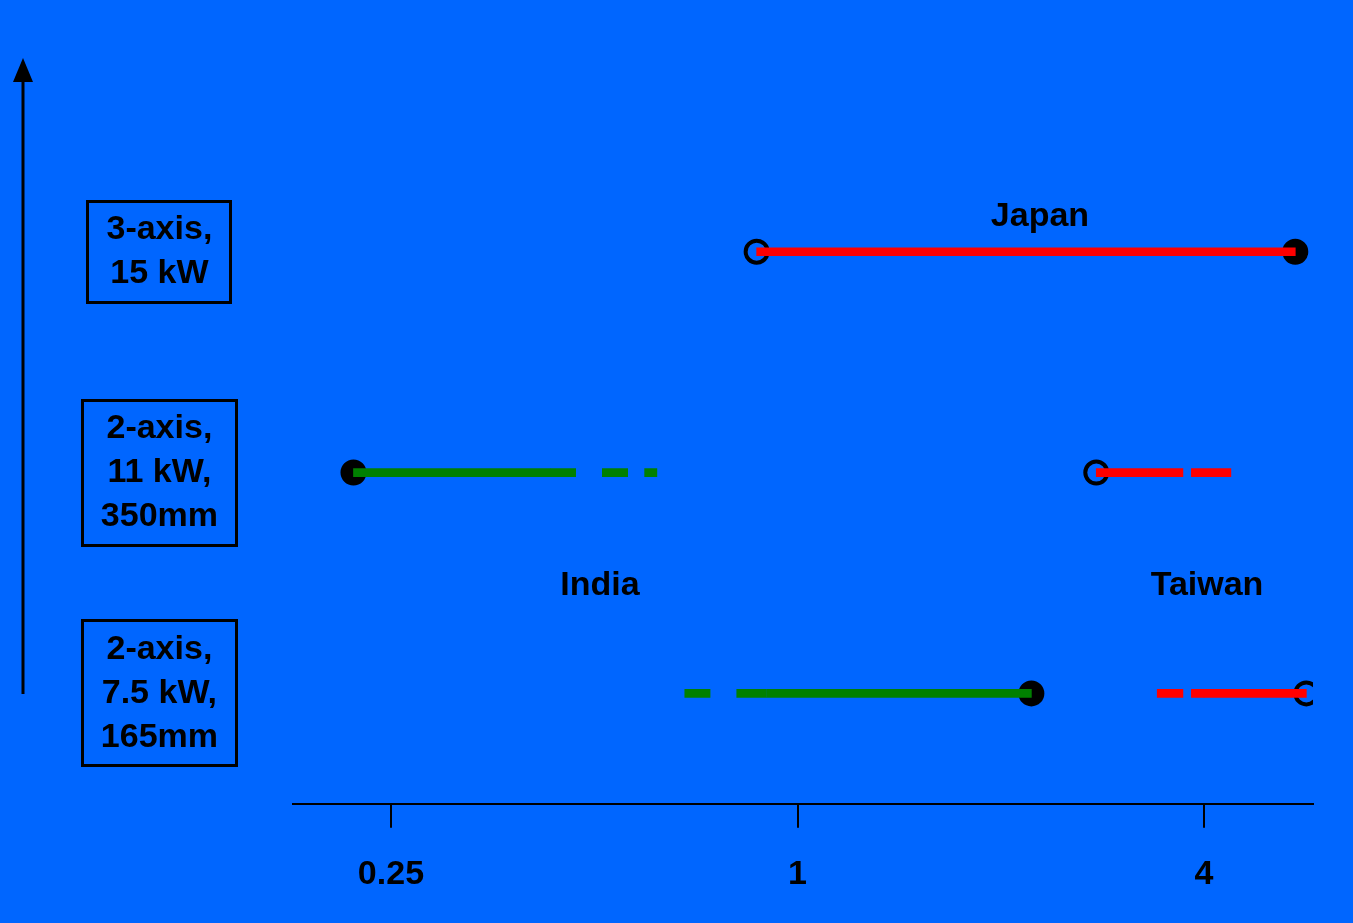  What do you see at coordinates (159, 470) in the screenshot?
I see `y-tick-label: 2-axis, 11 kW, 350mm` at bounding box center [159, 470].